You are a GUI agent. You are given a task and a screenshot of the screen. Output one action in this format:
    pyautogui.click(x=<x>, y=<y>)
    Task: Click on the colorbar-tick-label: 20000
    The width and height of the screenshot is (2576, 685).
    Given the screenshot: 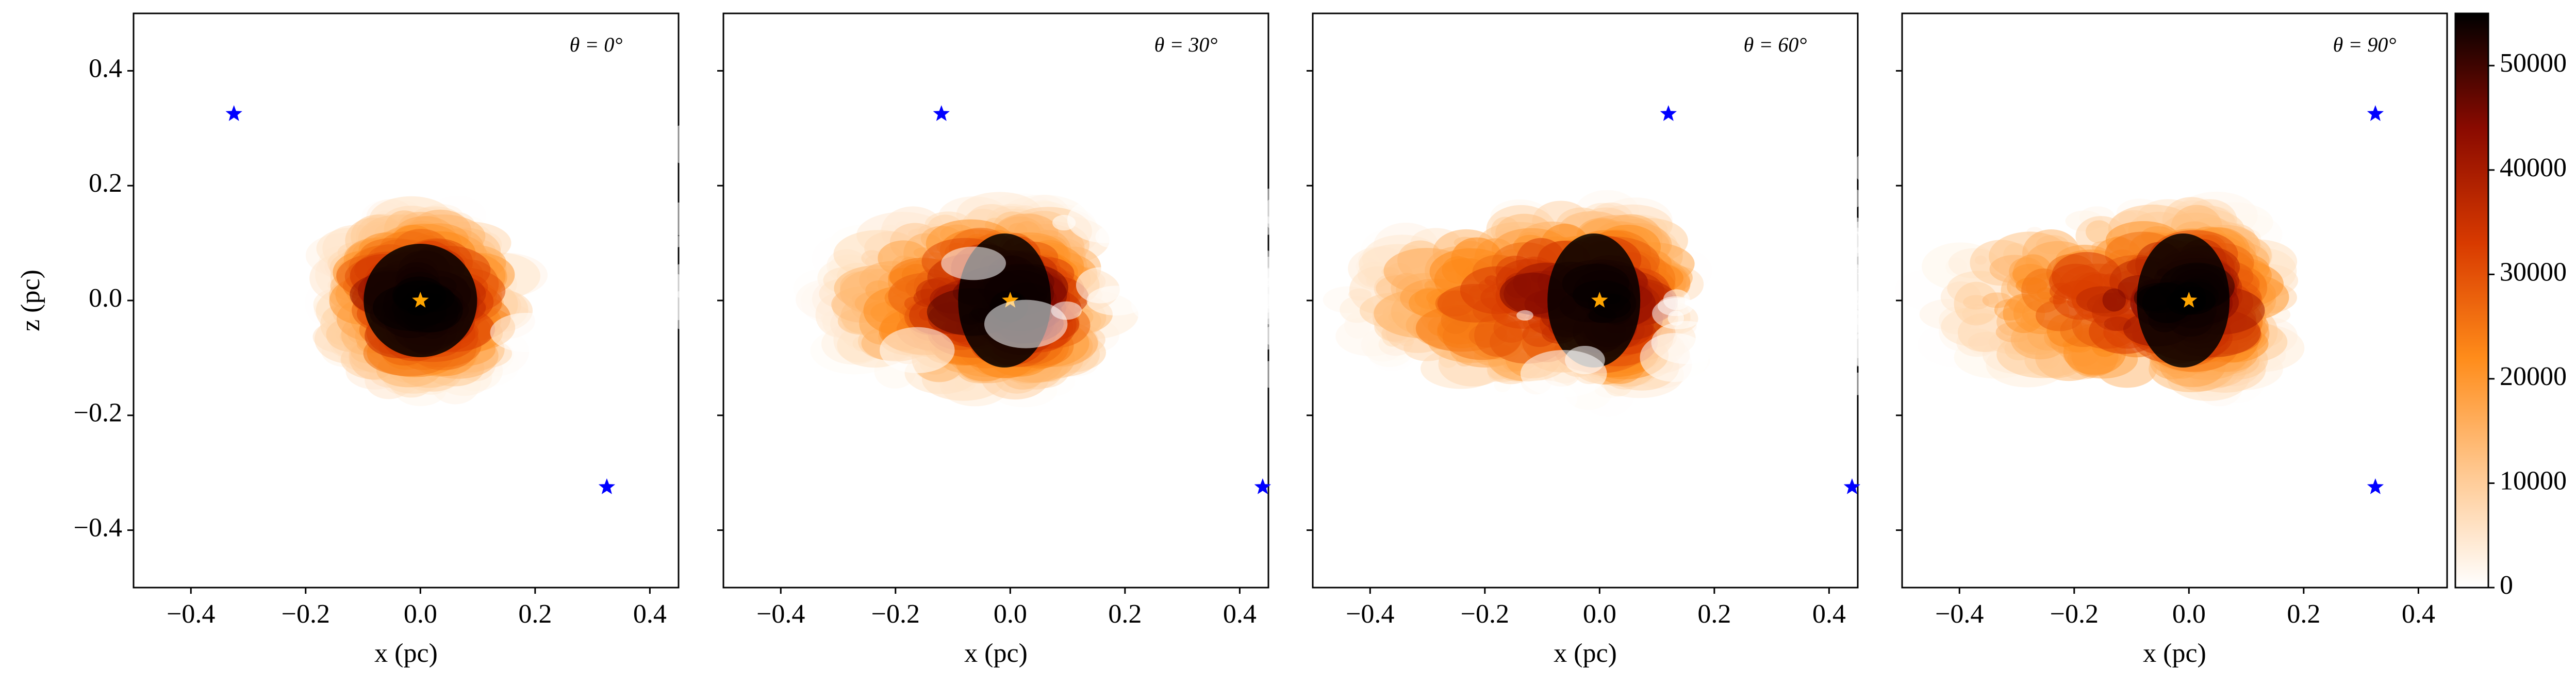 What is the action you would take?
    pyautogui.click(x=2534, y=376)
    